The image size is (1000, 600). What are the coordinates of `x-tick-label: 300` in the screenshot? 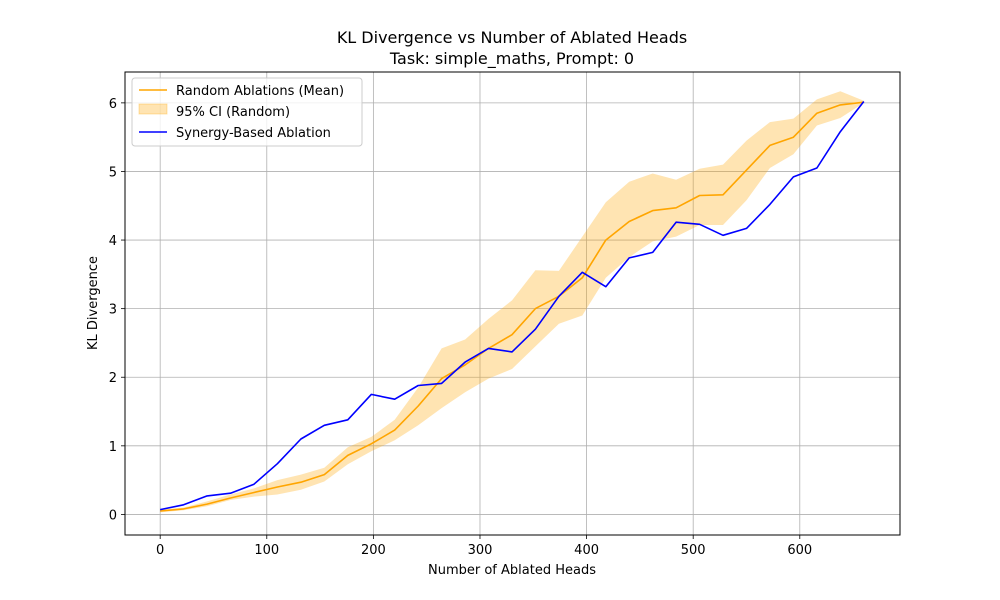 It's located at (480, 550).